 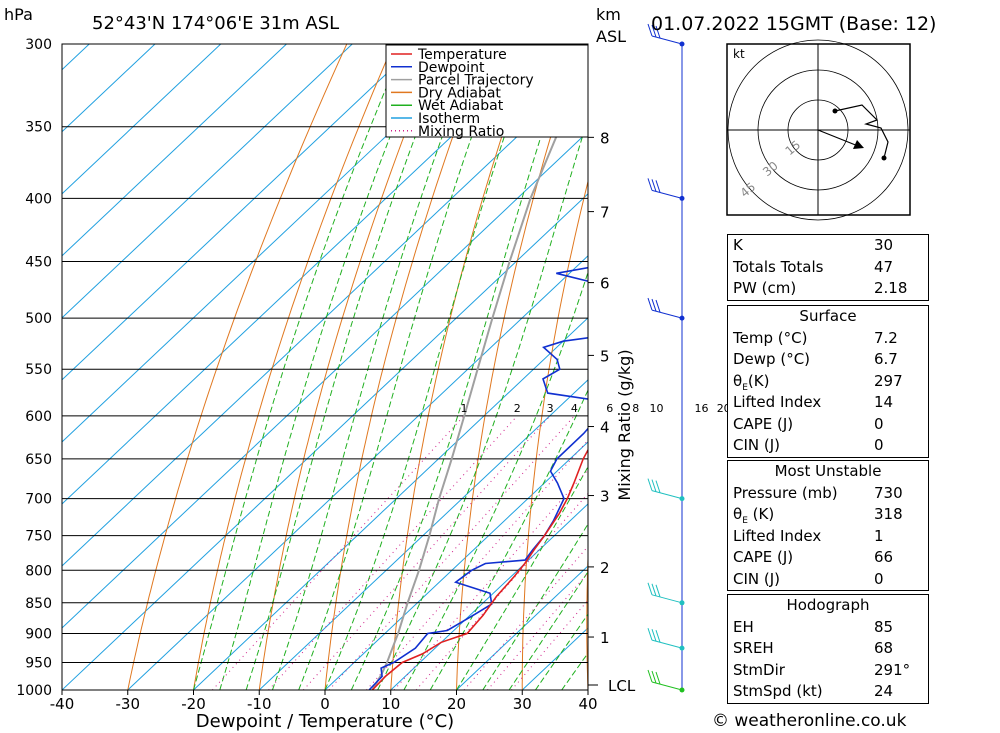 What do you see at coordinates (38, 319) in the screenshot?
I see `pressure-tick-label: 500` at bounding box center [38, 319].